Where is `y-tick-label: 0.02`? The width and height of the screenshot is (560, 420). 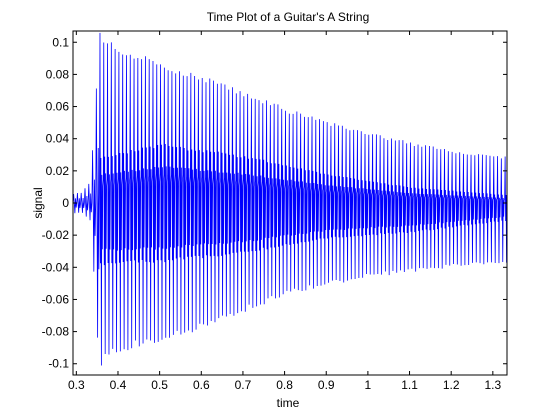
y-tick-label: 0.02 is located at coordinates (58, 171).